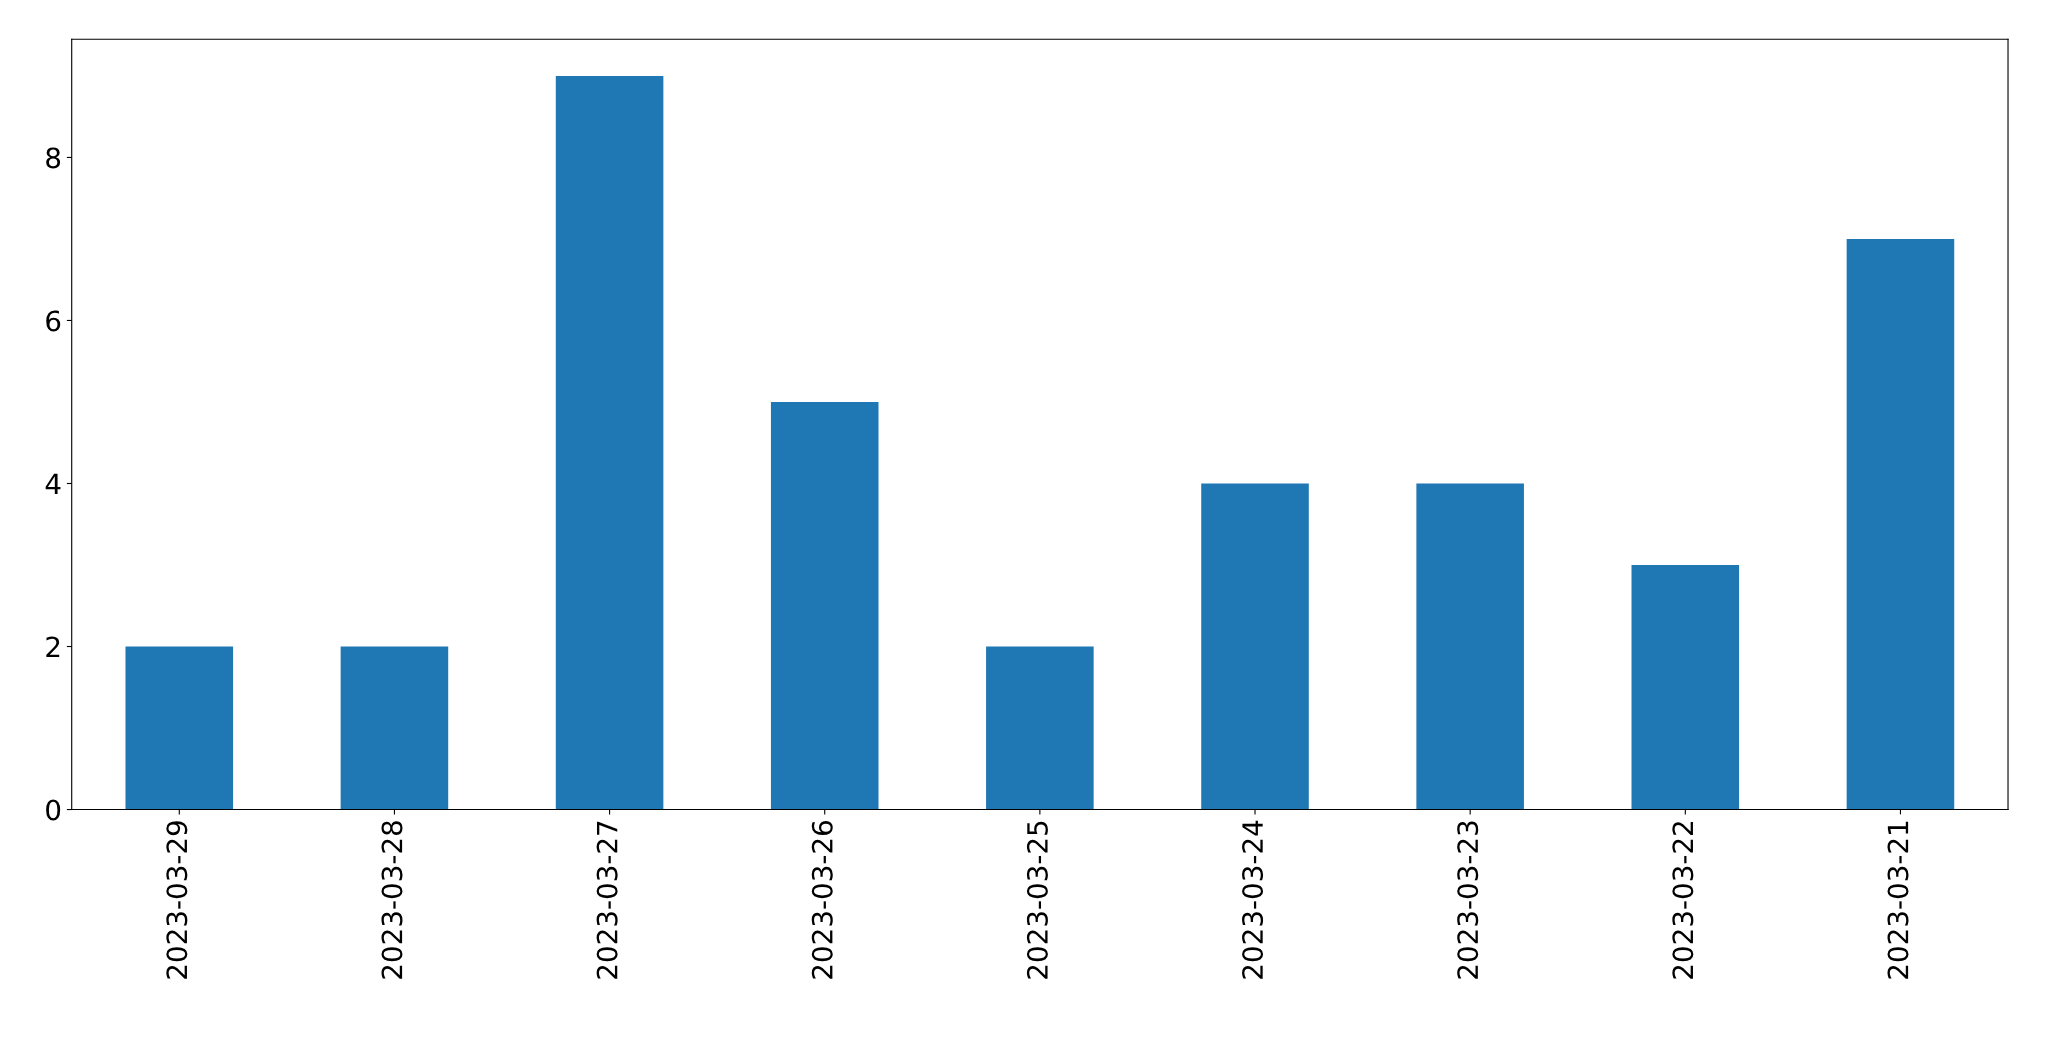 This screenshot has height=1061, width=2049. What do you see at coordinates (1037, 900) in the screenshot?
I see `x-tick-label: 2023-03-25` at bounding box center [1037, 900].